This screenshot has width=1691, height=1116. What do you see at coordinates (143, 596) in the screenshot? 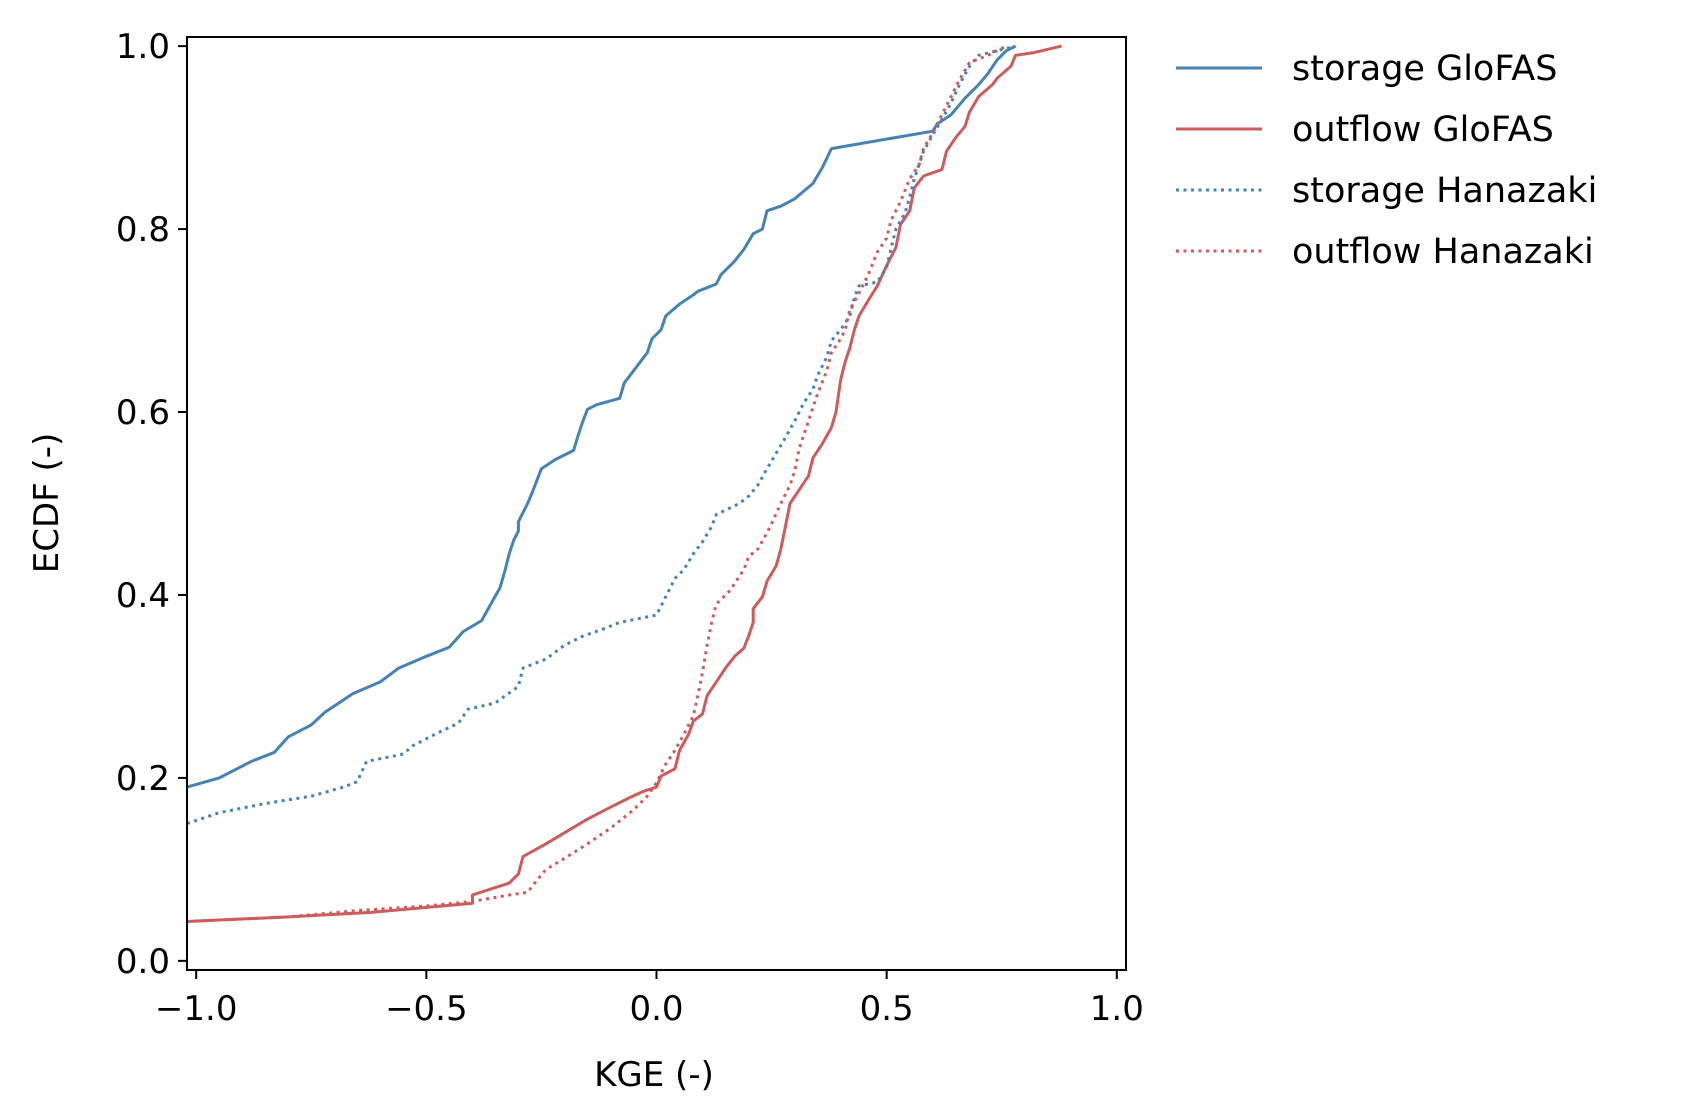
I see `y-tick-label: 0.4` at bounding box center [143, 596].